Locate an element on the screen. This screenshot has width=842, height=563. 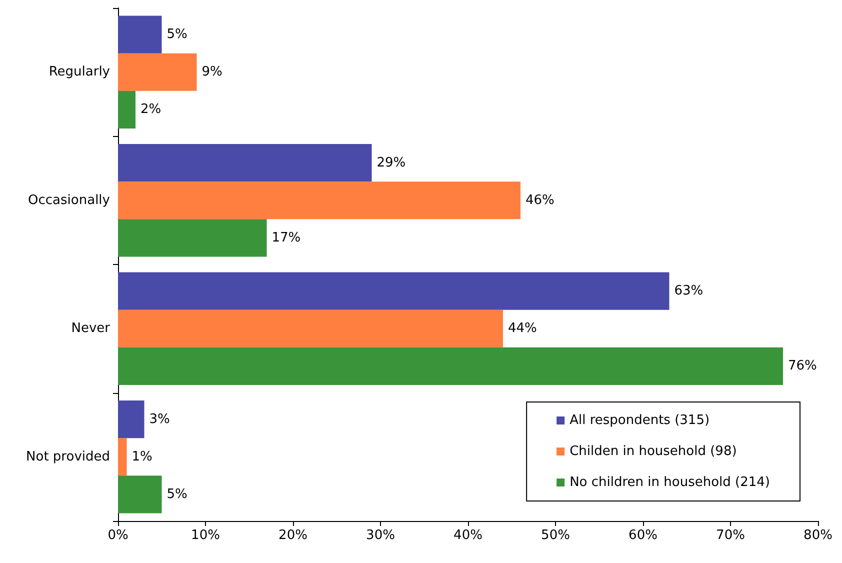
data-label: 17% is located at coordinates (286, 238).